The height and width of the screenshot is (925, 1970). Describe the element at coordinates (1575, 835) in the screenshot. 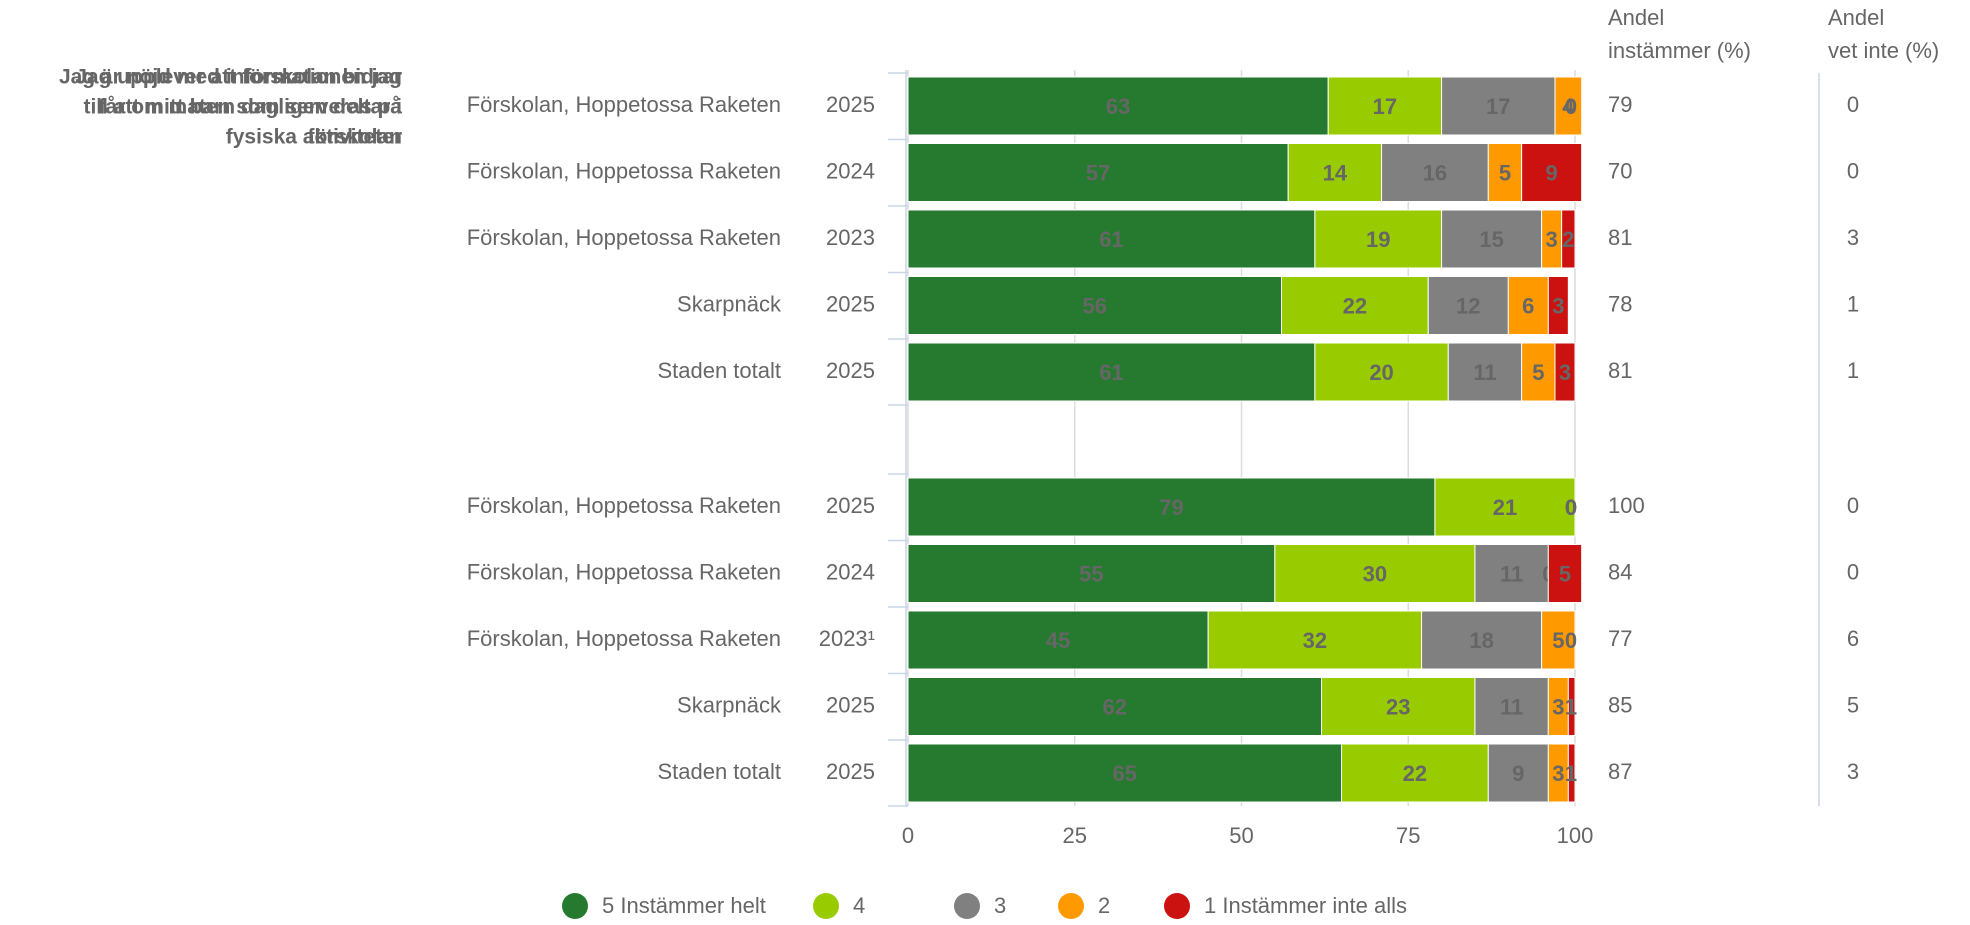

I see `x-tick-label: 100` at that location.